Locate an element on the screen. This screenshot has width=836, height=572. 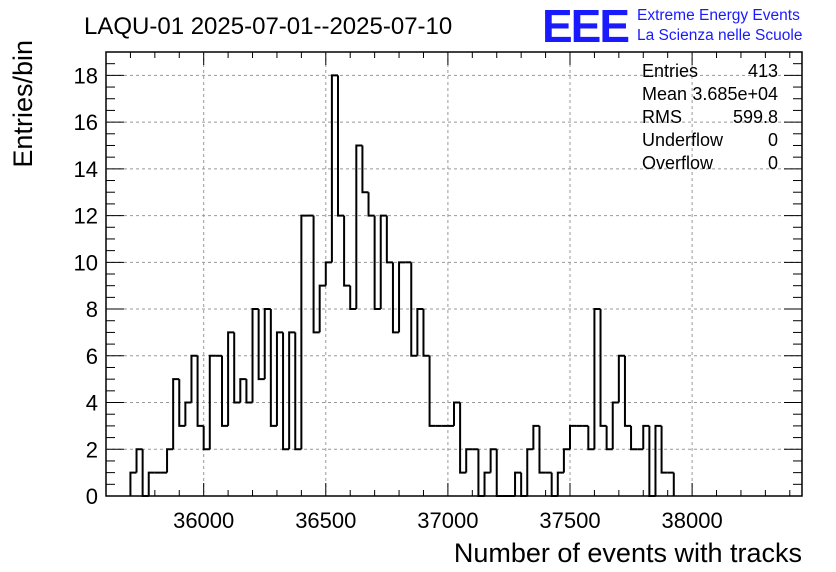
stats-label: Overflow is located at coordinates (678, 163).